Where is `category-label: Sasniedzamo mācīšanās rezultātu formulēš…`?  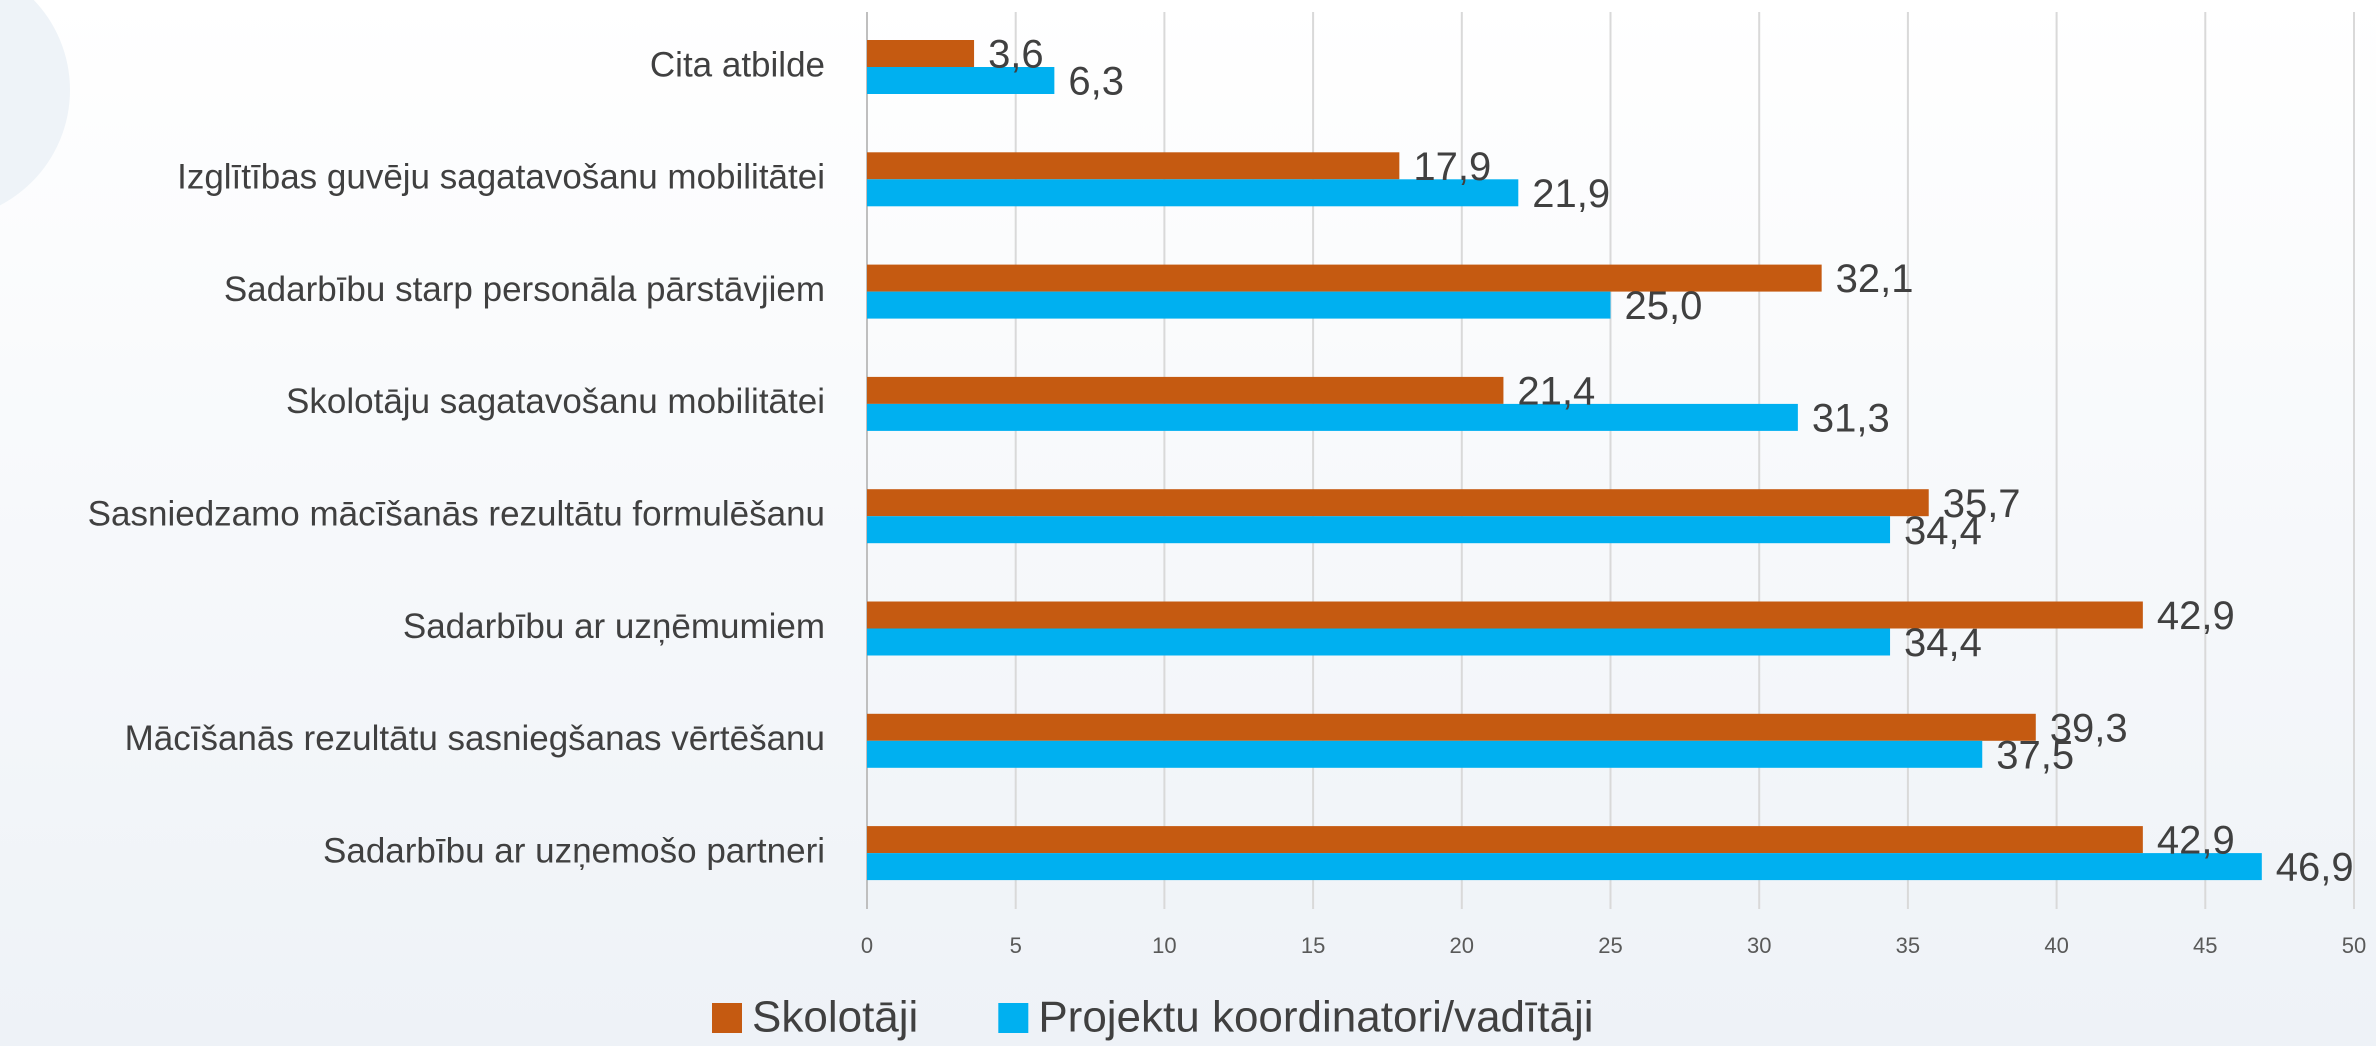 category-label: Sasniedzamo mācīšanās rezultātu formulēš… is located at coordinates (456, 513).